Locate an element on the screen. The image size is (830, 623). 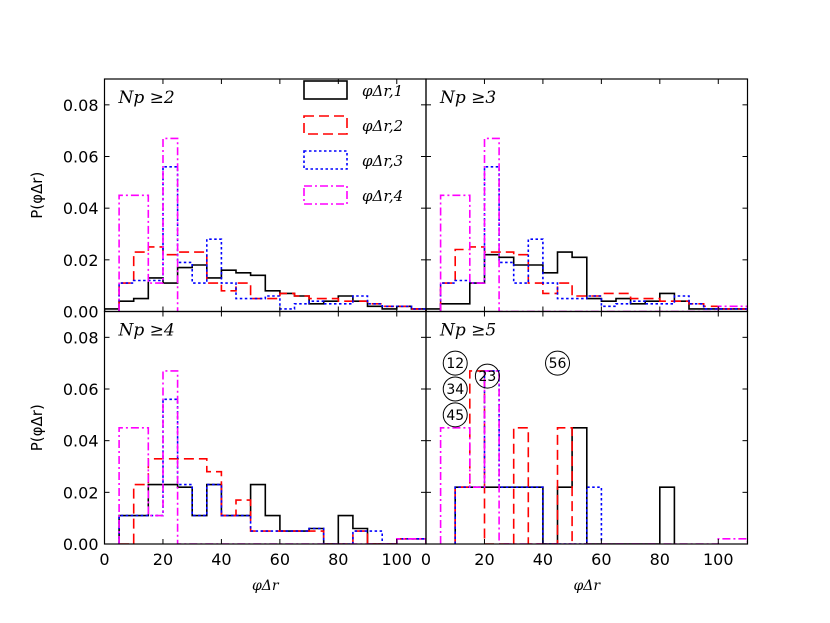
annotation-label: 45 is located at coordinates (455, 416).